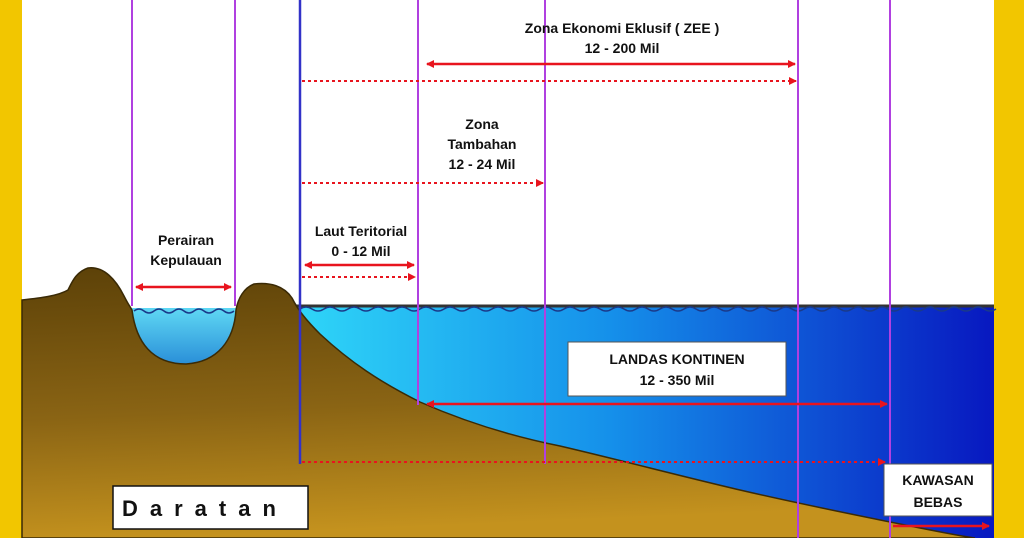 The height and width of the screenshot is (538, 1024). What do you see at coordinates (676, 359) in the screenshot?
I see `landas-kontinen-title: LANDAS KONTINEN` at bounding box center [676, 359].